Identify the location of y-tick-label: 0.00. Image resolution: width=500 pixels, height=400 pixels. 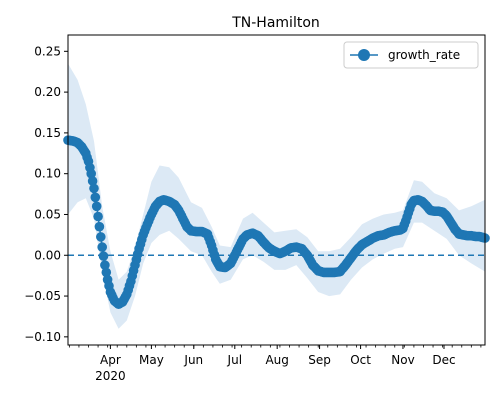
(47, 255).